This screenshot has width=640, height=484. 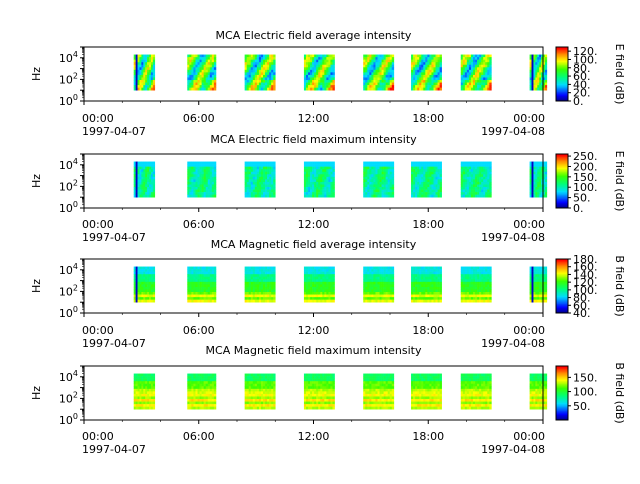 I want to click on panel-title: MCA Magnetic field maximum intensity, so click(x=314, y=350).